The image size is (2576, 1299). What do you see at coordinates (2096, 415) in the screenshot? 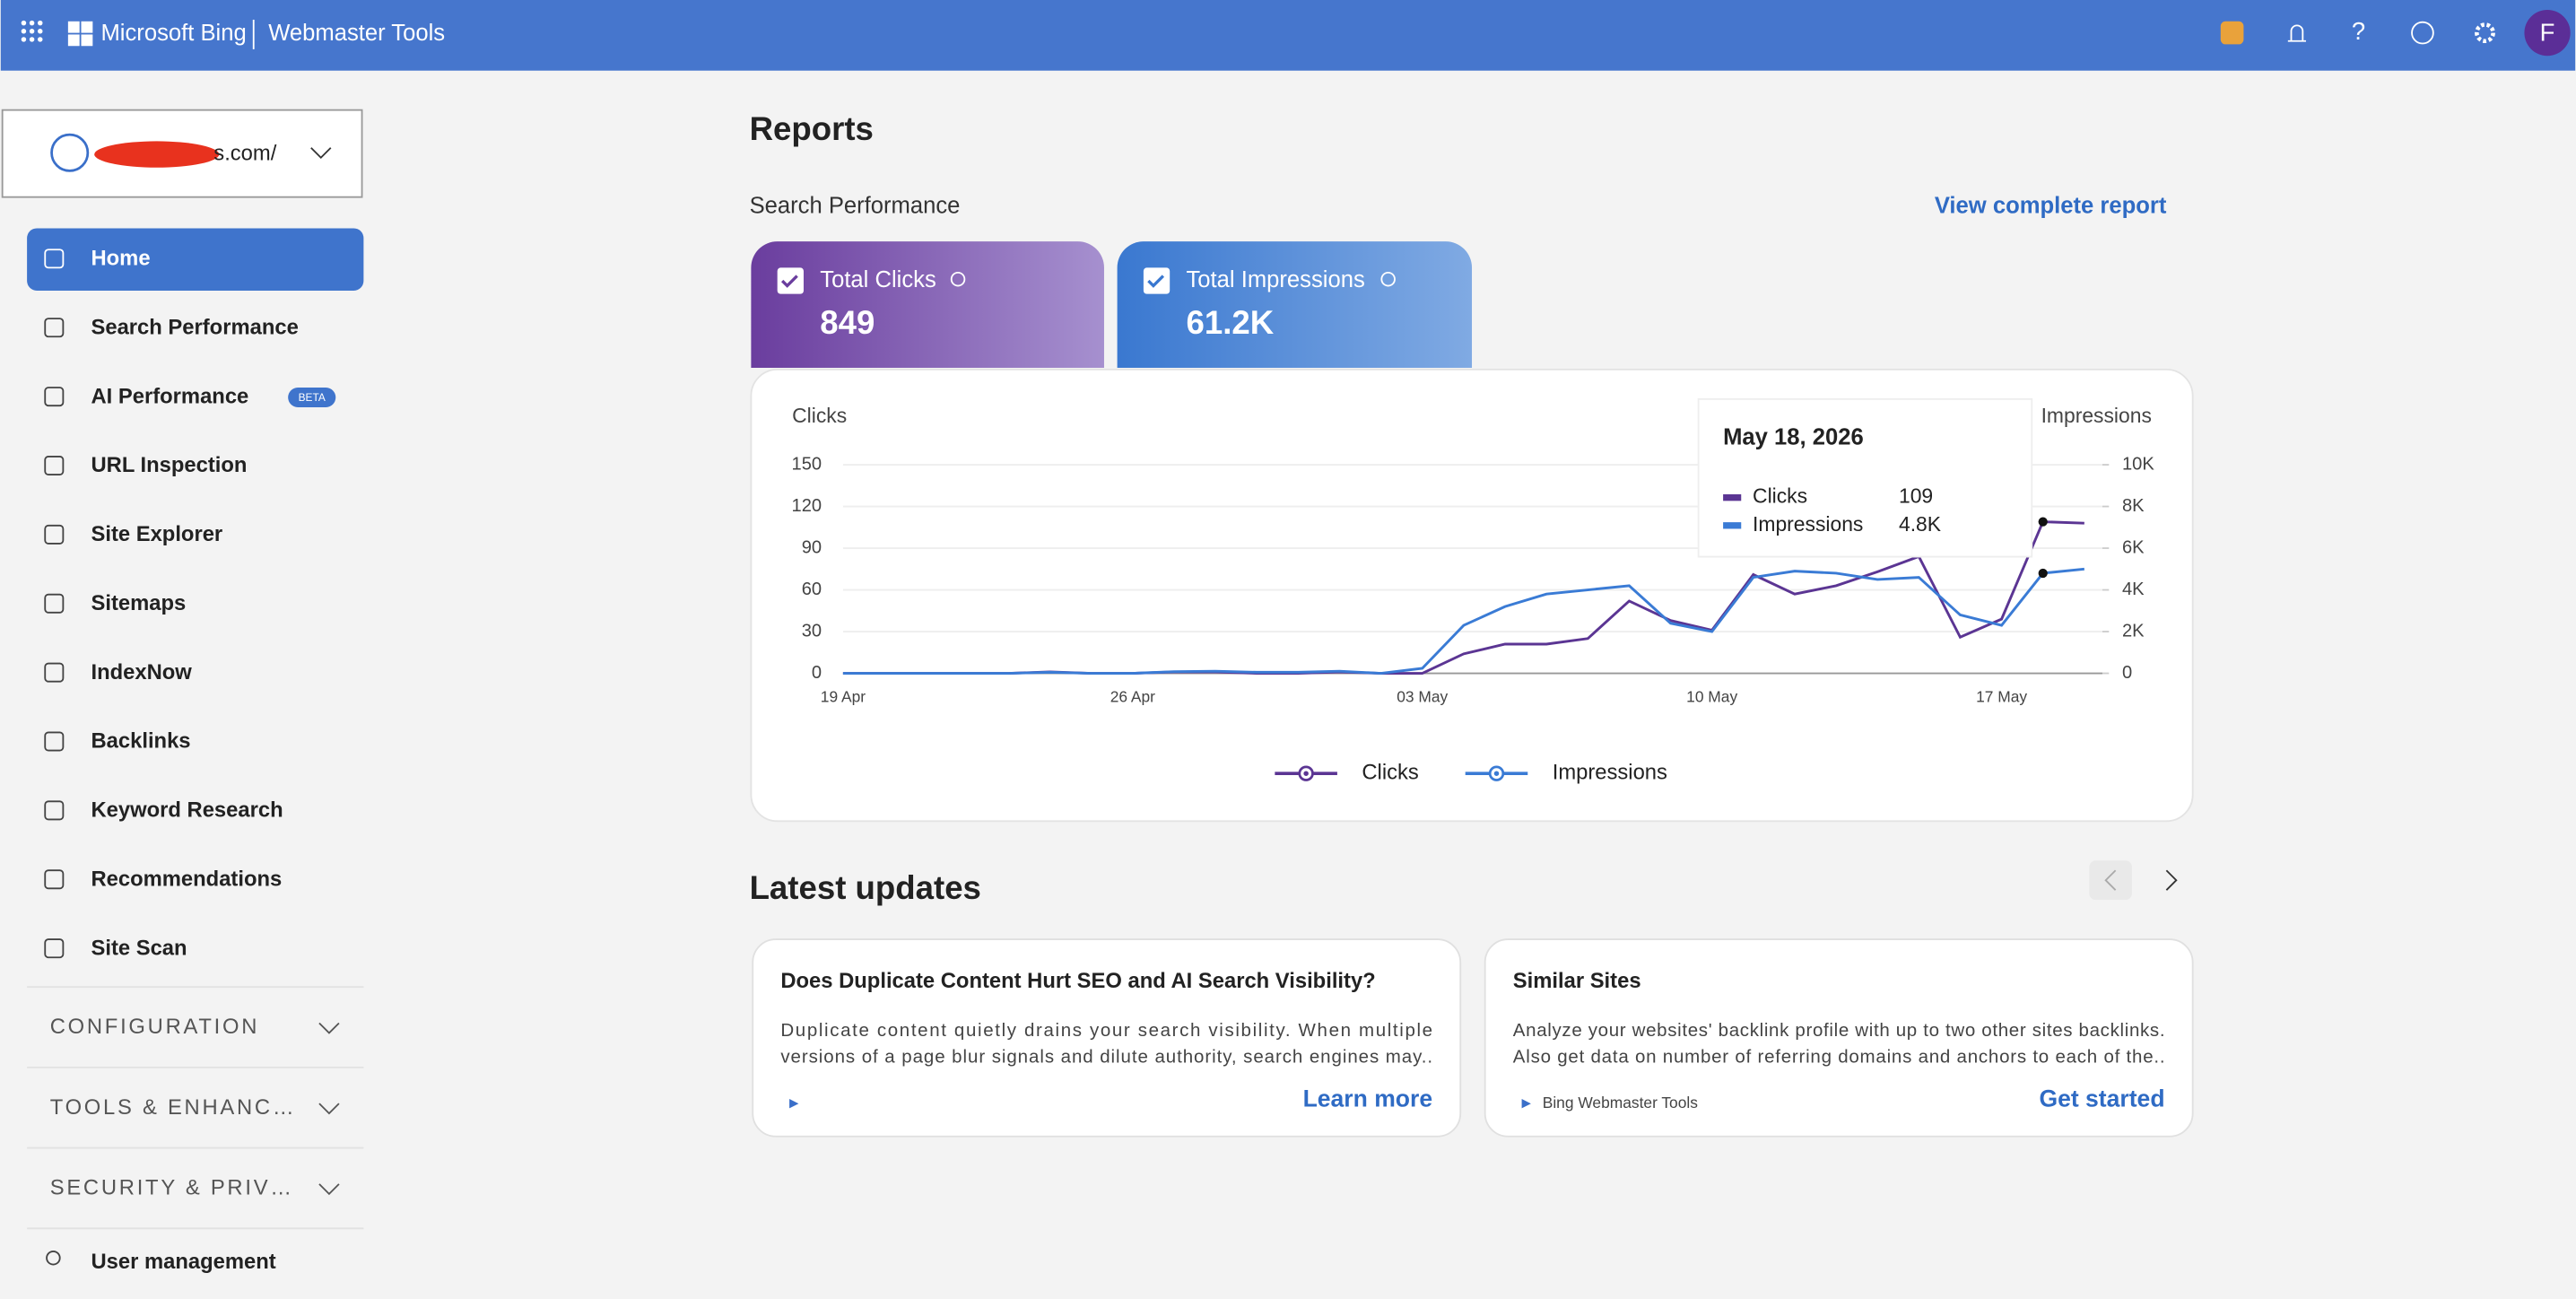
I see `y2-axis-title: Impressions` at bounding box center [2096, 415].